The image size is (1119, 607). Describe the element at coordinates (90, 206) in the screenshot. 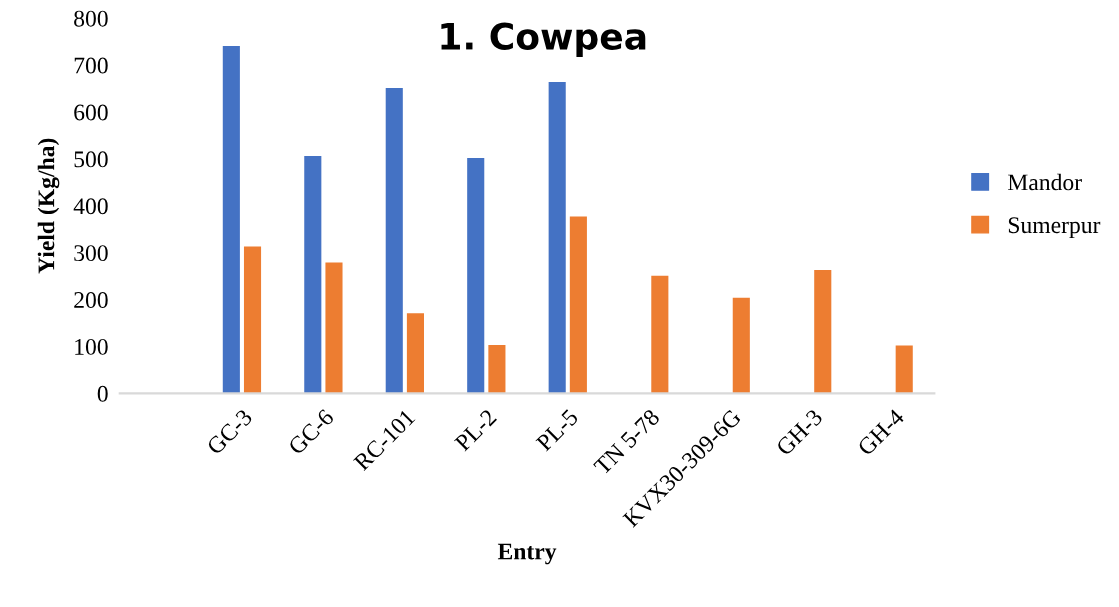

I see `y-tick-label: 400` at that location.